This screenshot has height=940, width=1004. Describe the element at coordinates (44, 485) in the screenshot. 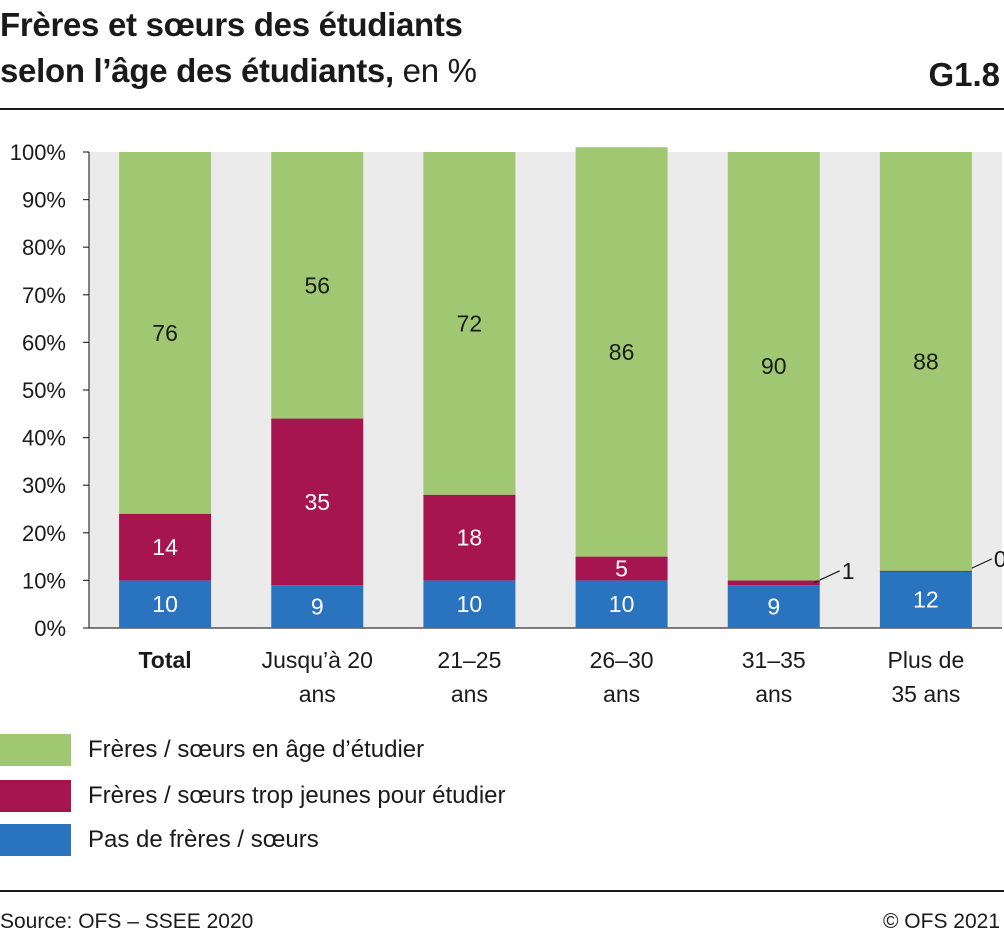

I see `y-tick-label: 30%` at that location.